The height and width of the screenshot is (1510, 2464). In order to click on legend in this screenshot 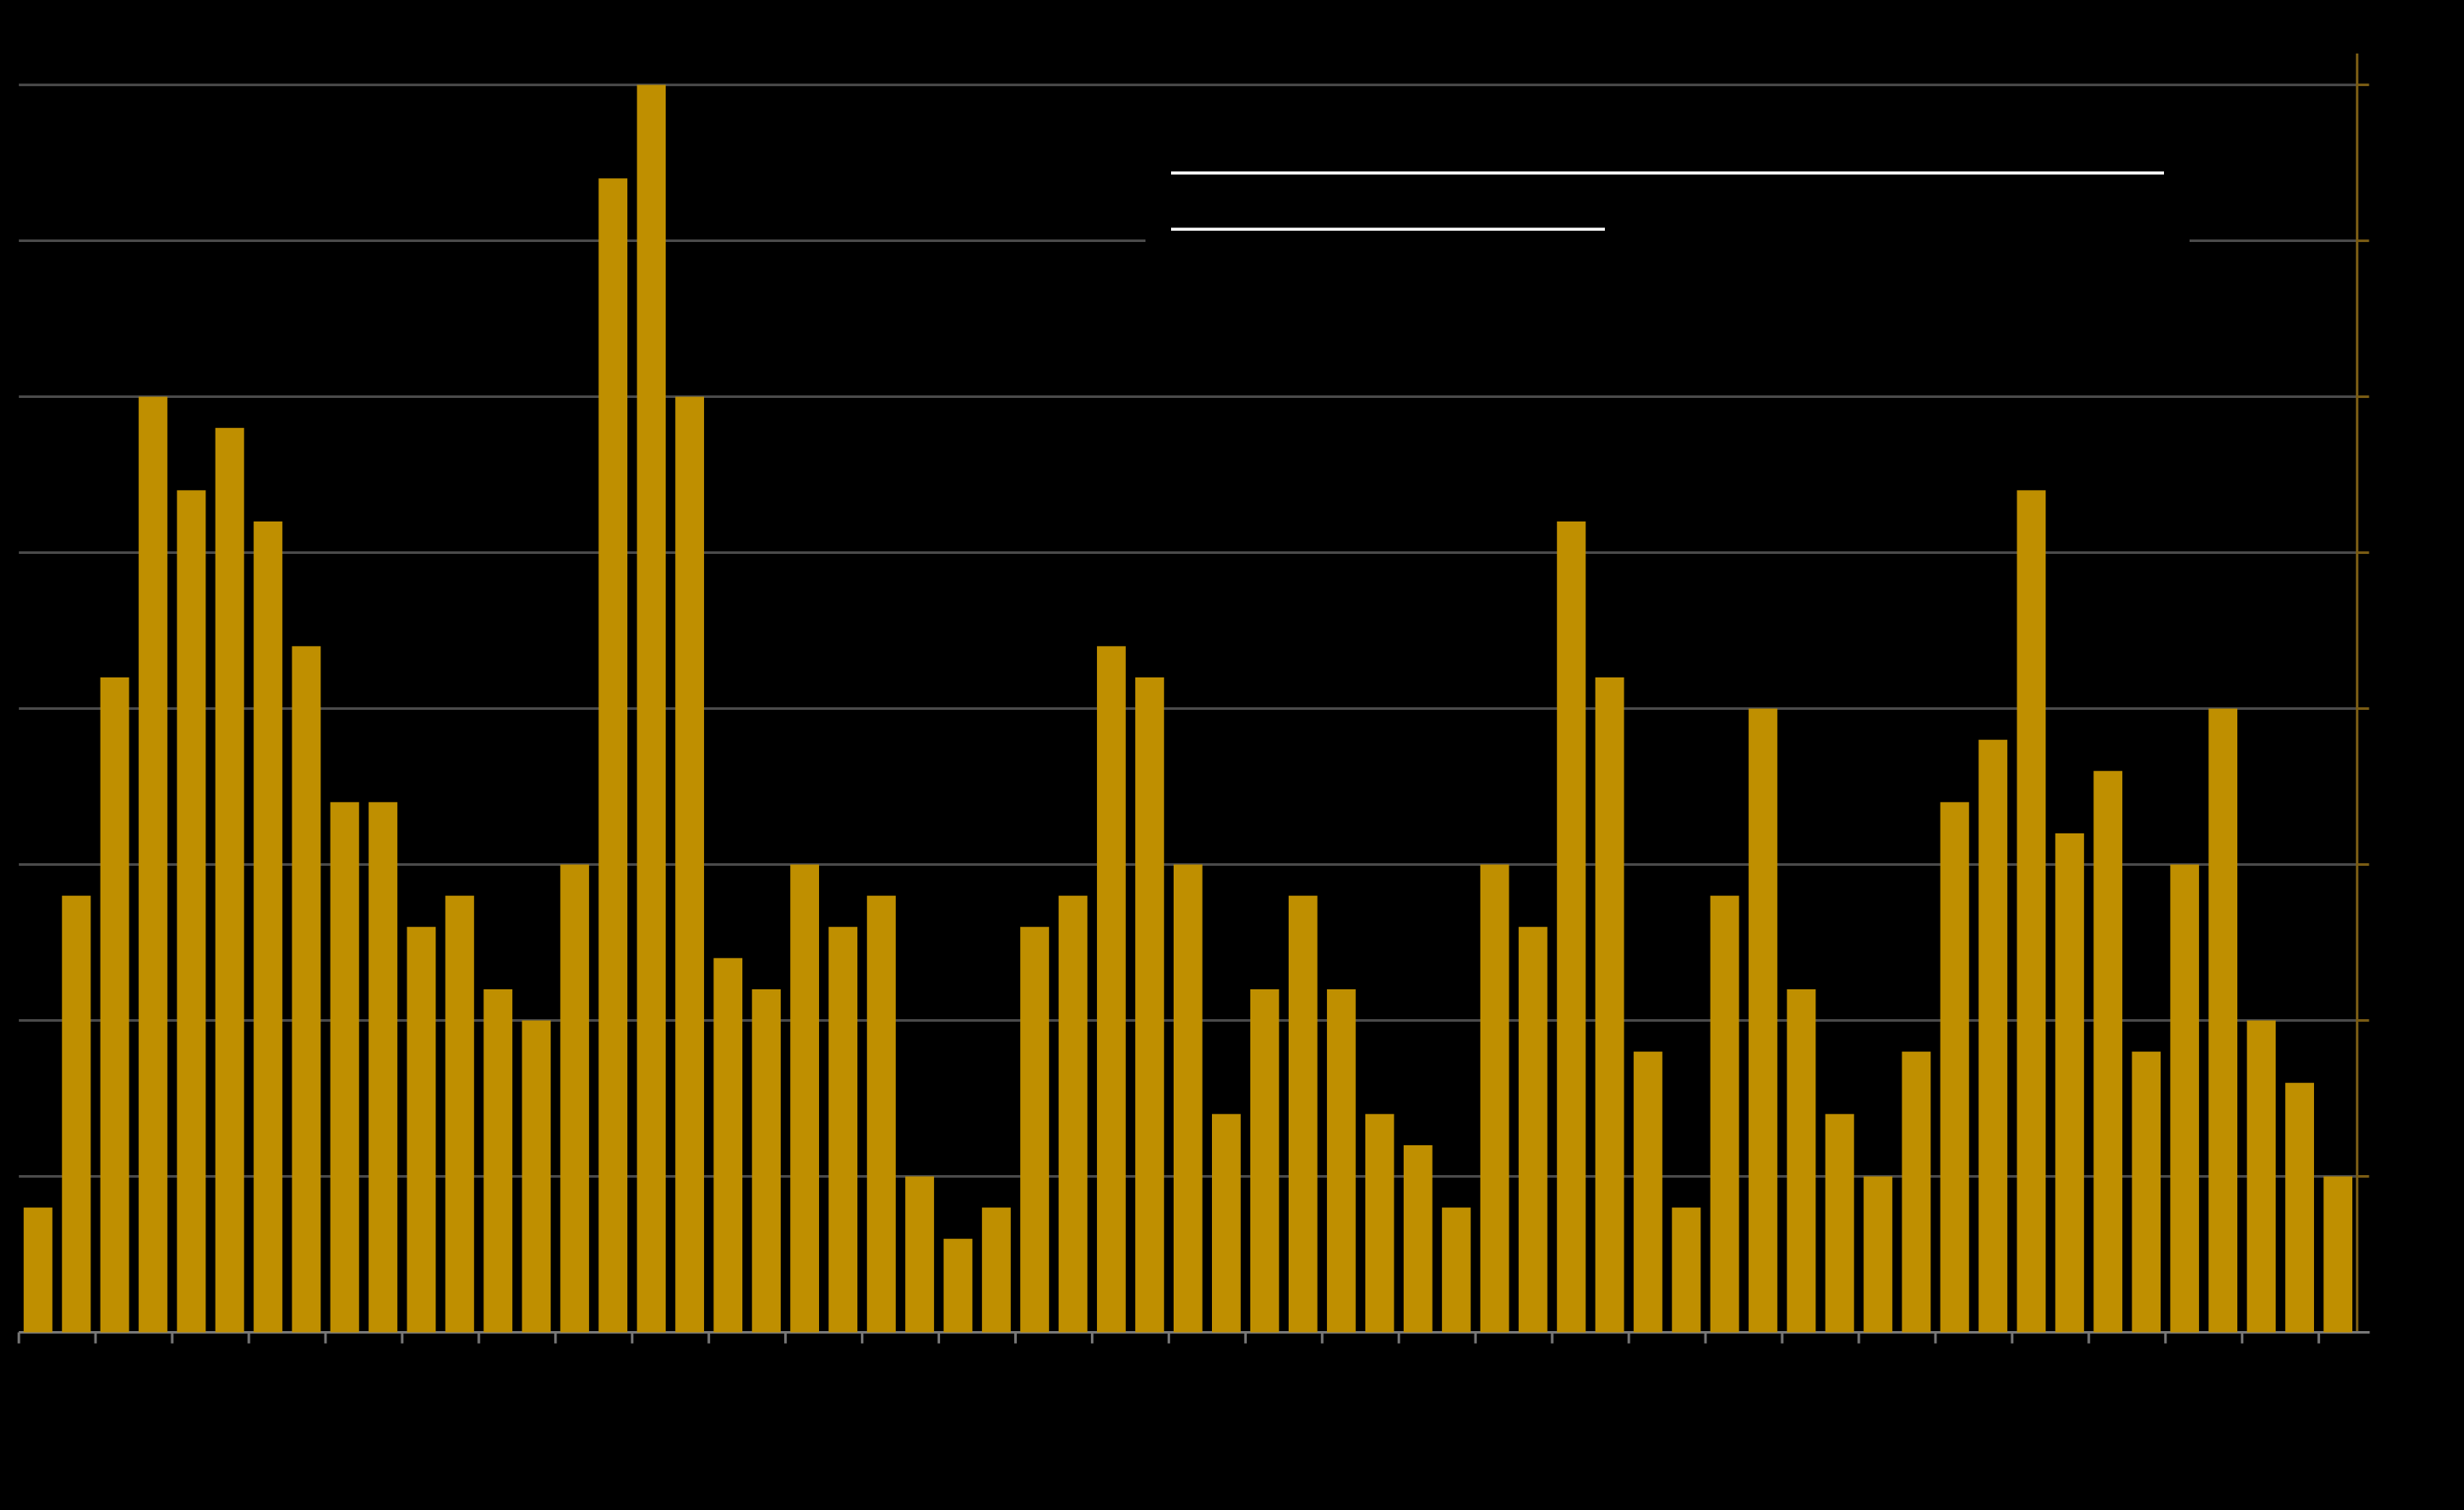, I will do `click(1667, 202)`.